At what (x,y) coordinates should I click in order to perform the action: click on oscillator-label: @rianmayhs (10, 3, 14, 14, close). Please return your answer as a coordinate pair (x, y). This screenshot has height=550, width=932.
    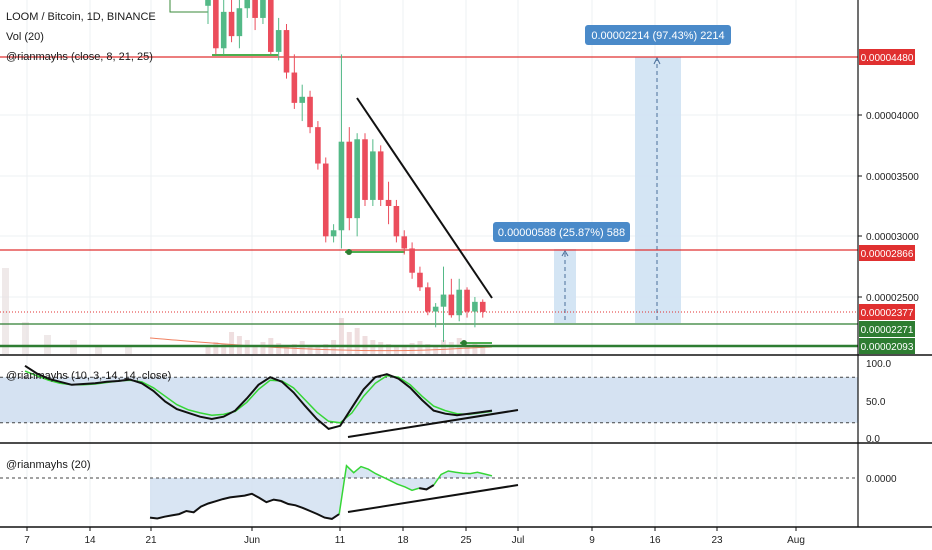
    Looking at the image, I should click on (89, 376).